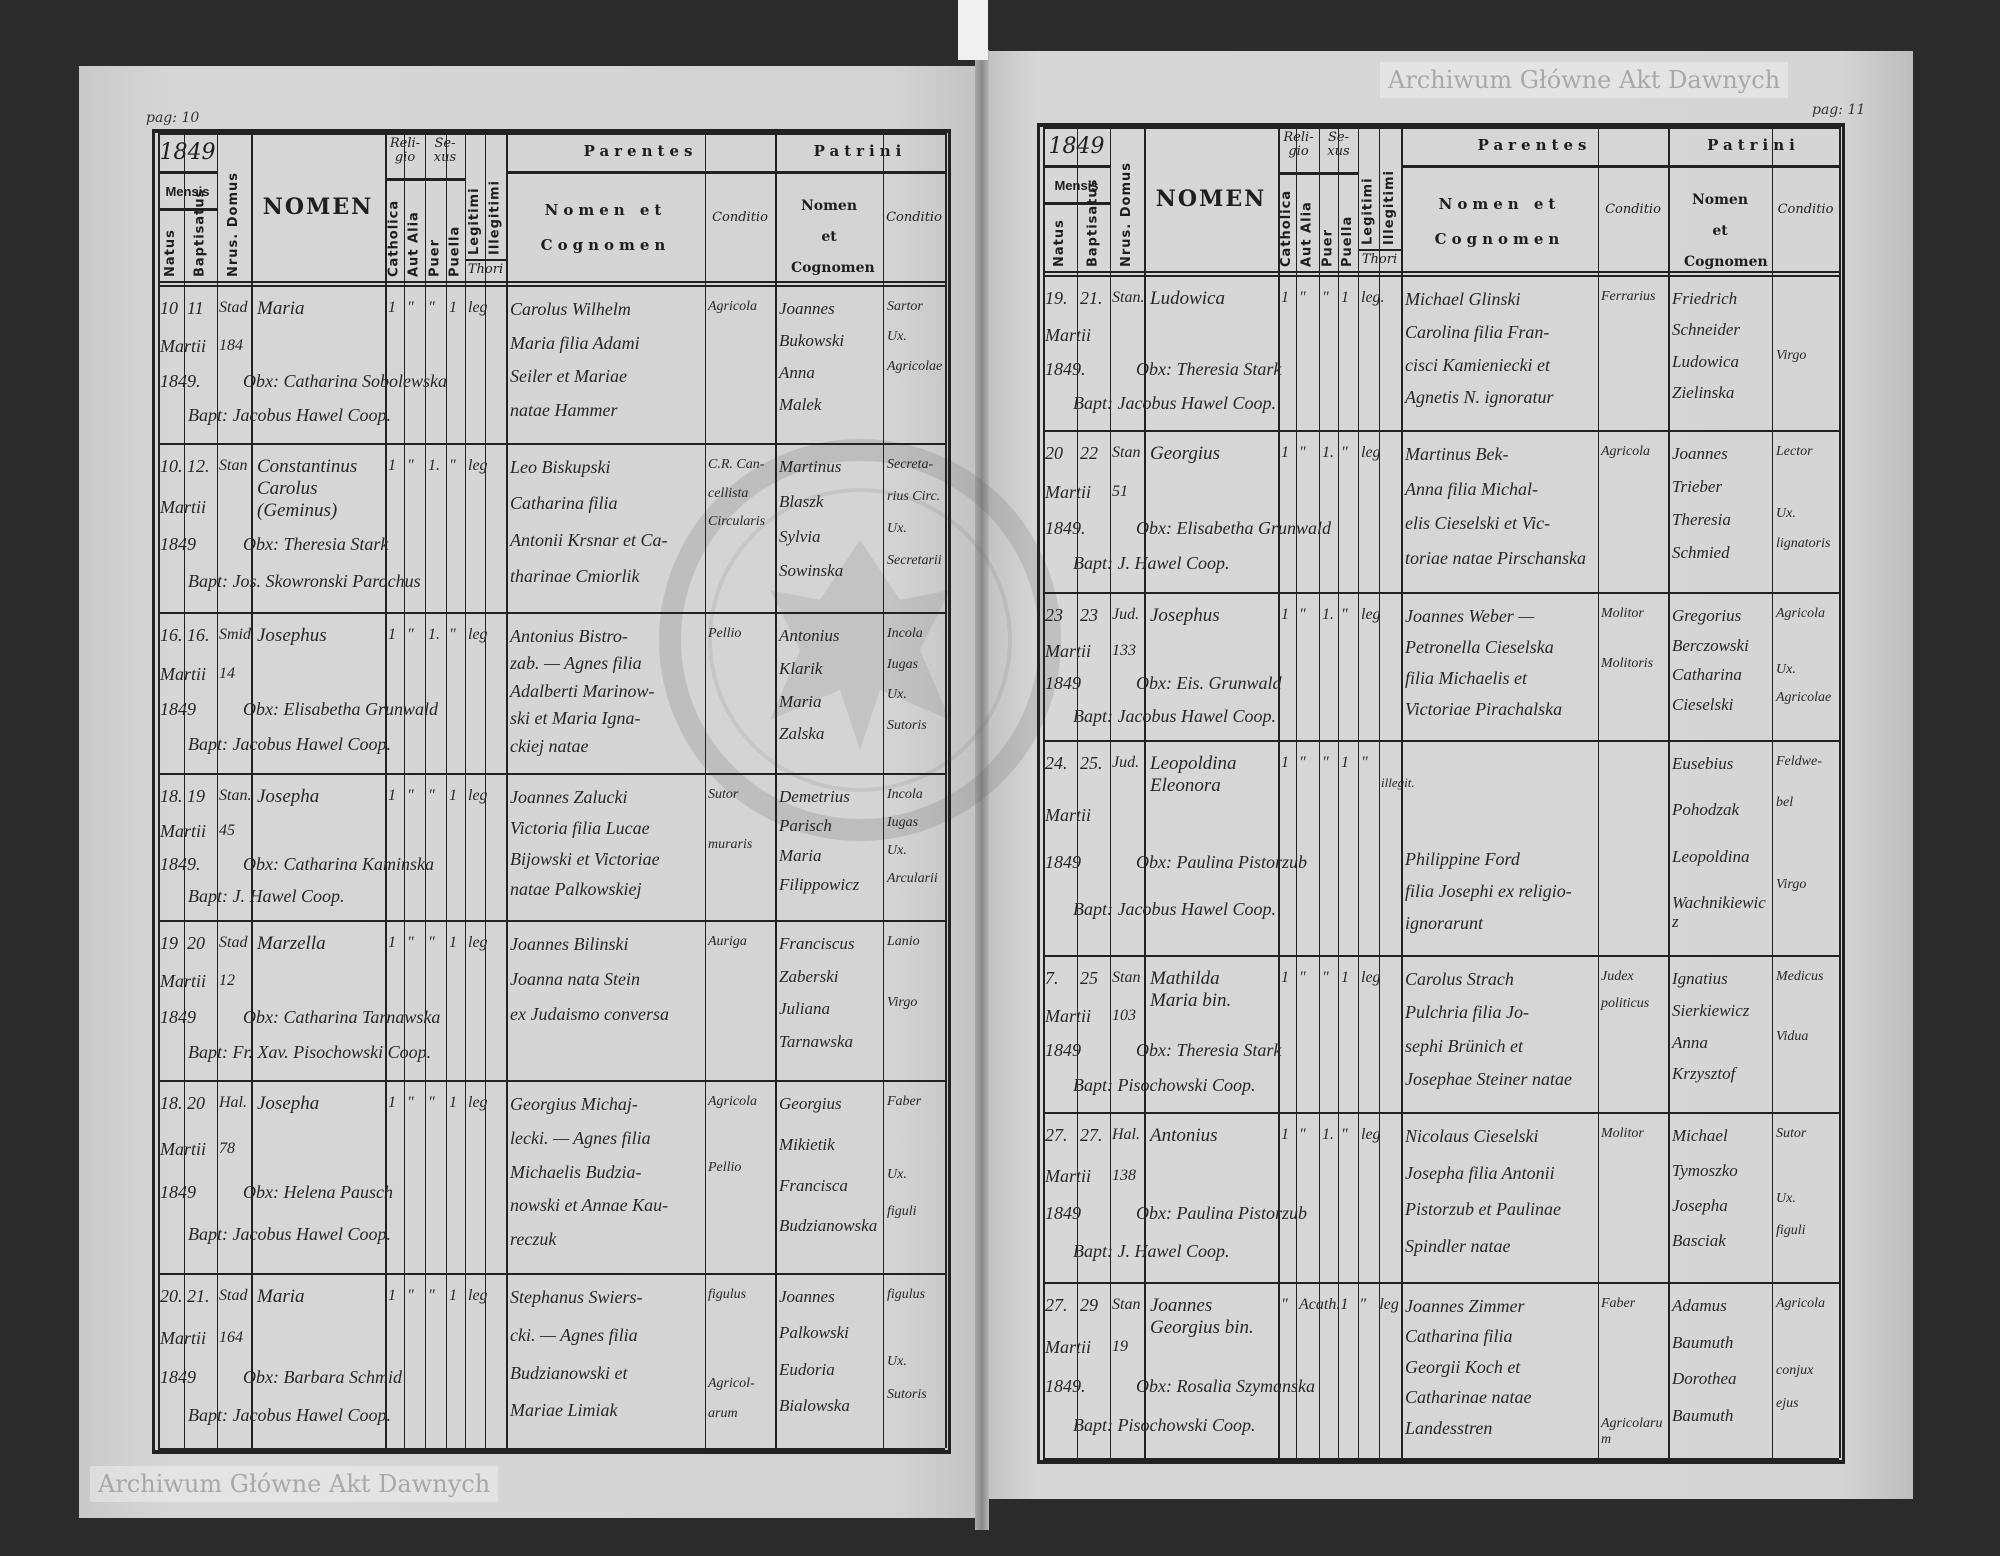 Image resolution: width=2000 pixels, height=1556 pixels. I want to click on parents-conditio: Ferrarius, so click(1628, 296).